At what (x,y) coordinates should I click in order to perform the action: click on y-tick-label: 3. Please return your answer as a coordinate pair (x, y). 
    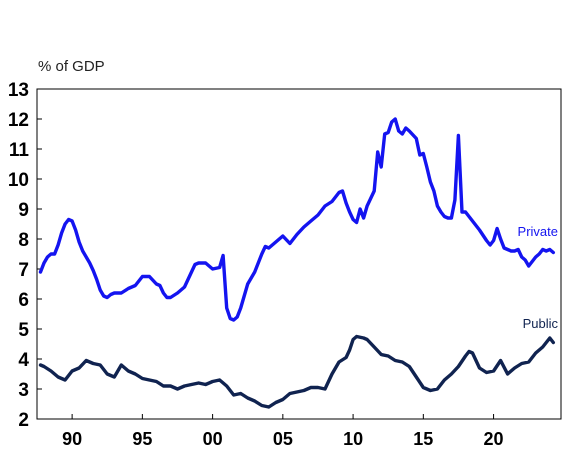
    Looking at the image, I should click on (23, 390).